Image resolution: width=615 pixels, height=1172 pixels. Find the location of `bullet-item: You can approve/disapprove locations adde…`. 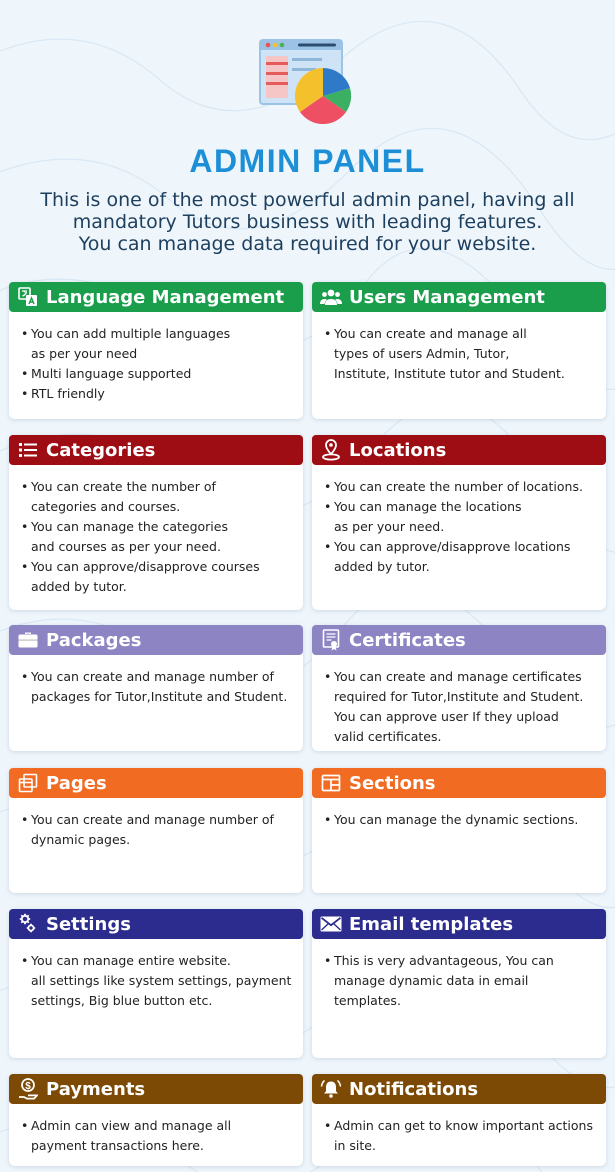

bullet-item: You can approve/disapprove locations adde… is located at coordinates (462, 557).